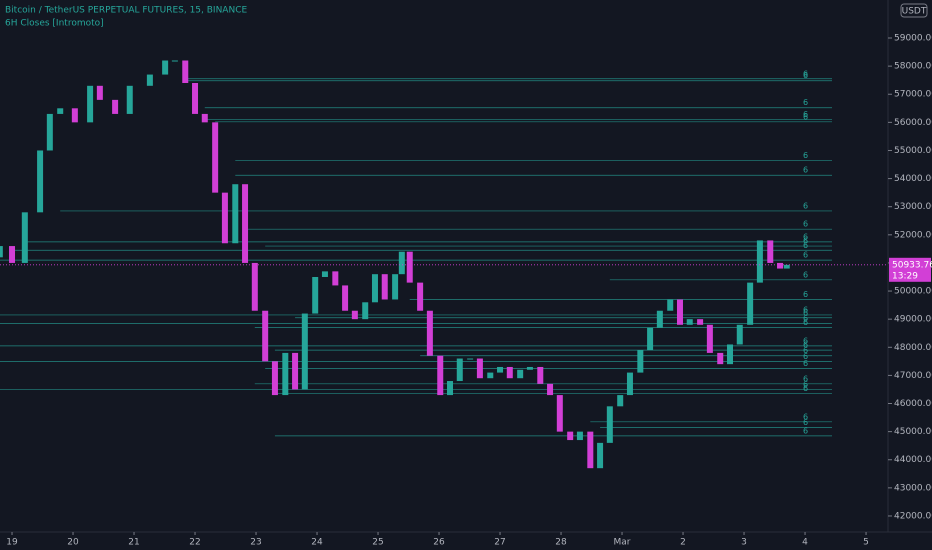  Describe the element at coordinates (913, 151) in the screenshot. I see `y-tick-label: 55000.00` at that location.